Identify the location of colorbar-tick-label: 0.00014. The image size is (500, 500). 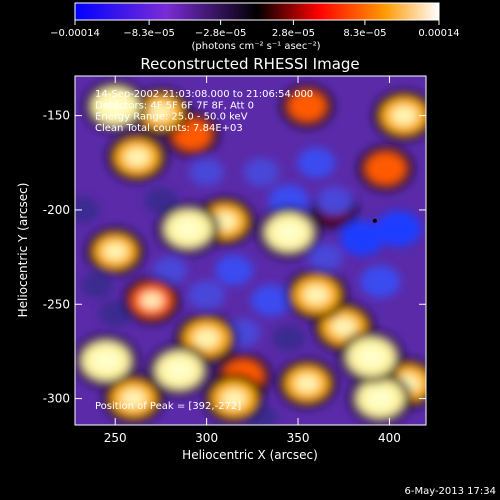
(438, 33).